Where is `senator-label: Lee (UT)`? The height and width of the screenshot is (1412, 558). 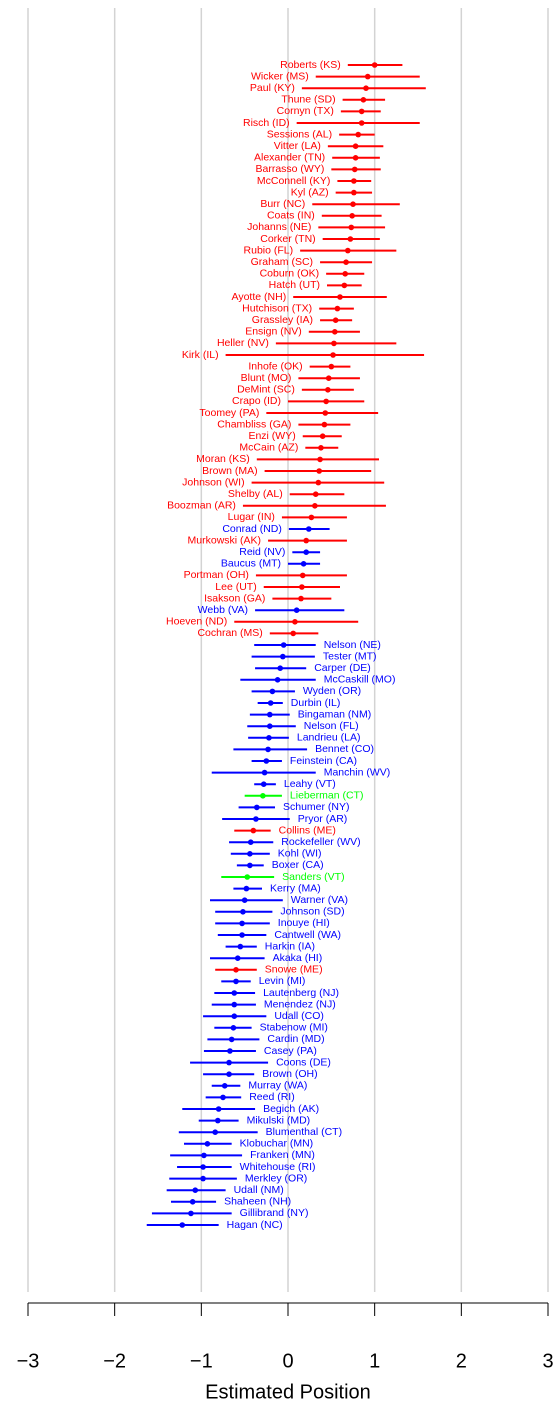 senator-label: Lee (UT) is located at coordinates (235, 587).